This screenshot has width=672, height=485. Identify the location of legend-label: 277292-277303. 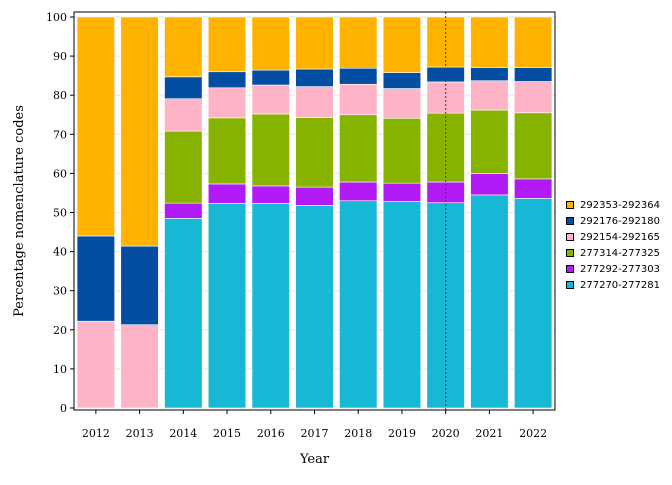
(620, 269).